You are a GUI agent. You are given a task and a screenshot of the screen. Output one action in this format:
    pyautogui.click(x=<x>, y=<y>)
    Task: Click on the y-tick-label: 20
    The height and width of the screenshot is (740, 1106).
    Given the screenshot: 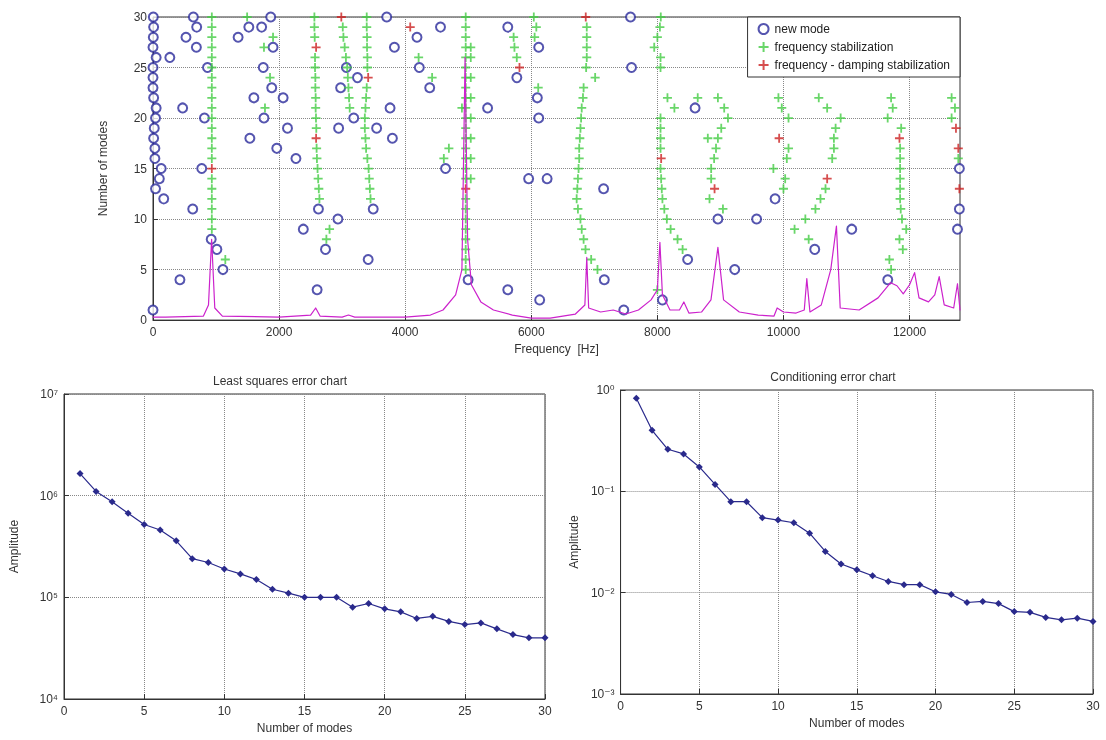 What is the action you would take?
    pyautogui.click(x=140, y=118)
    